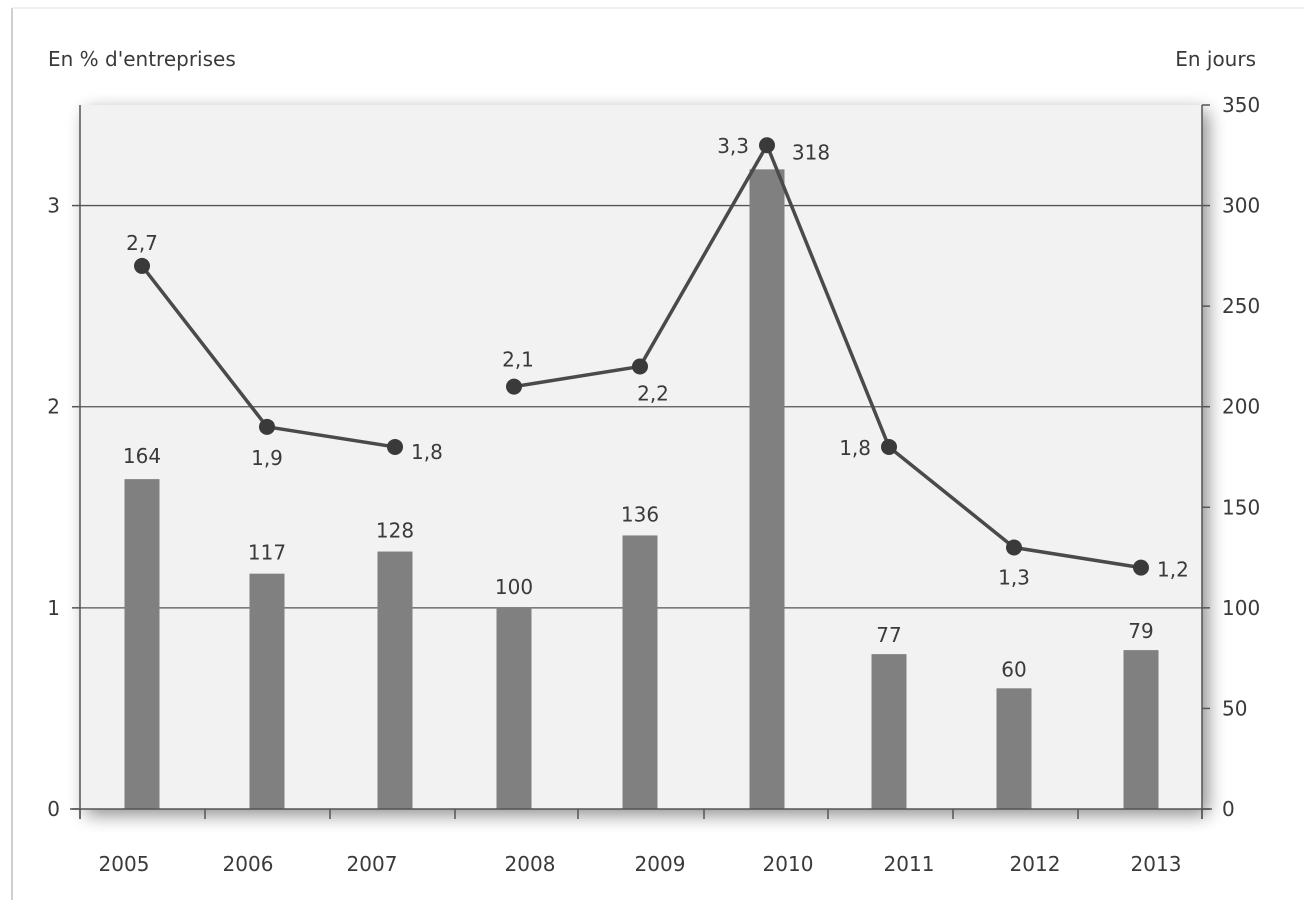 This screenshot has width=1304, height=904. I want to click on x-axis-tick-label: 2005, so click(124, 864).